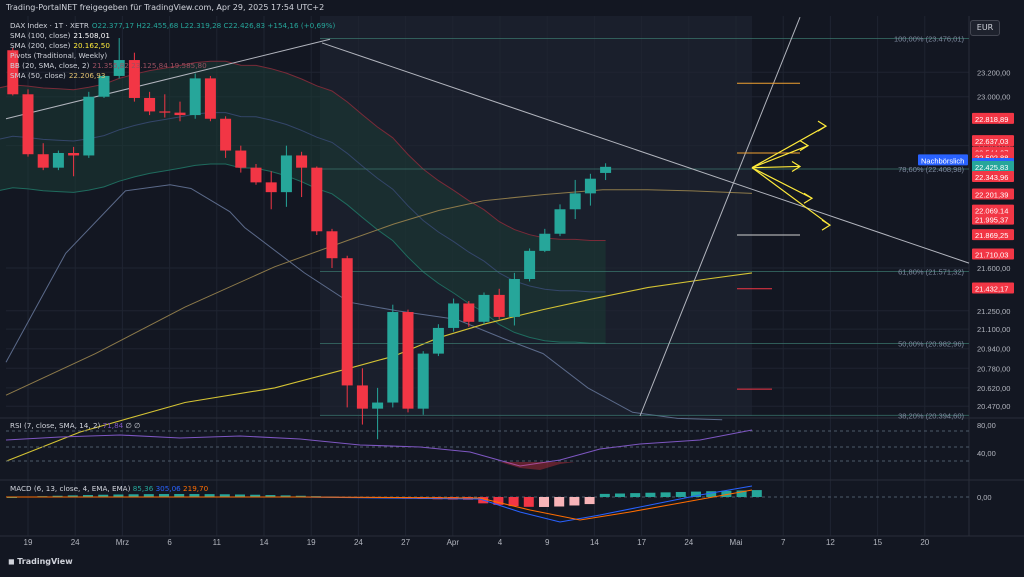 The width and height of the screenshot is (1024, 577). What do you see at coordinates (991, 235) in the screenshot?
I see `price-label: 21.869,25` at bounding box center [991, 235].